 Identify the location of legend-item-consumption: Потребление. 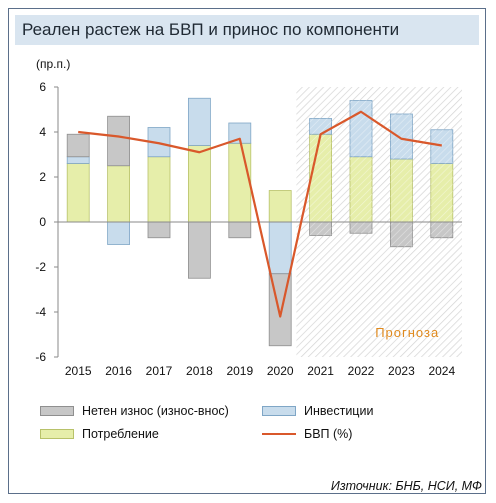
(99, 434).